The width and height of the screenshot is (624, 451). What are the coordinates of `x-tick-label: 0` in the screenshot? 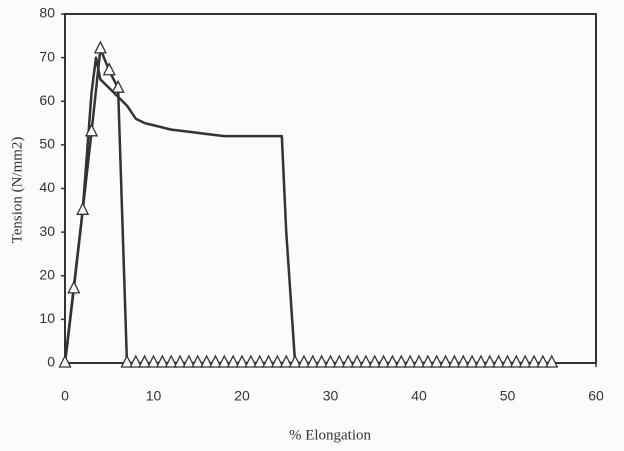 It's located at (65, 396).